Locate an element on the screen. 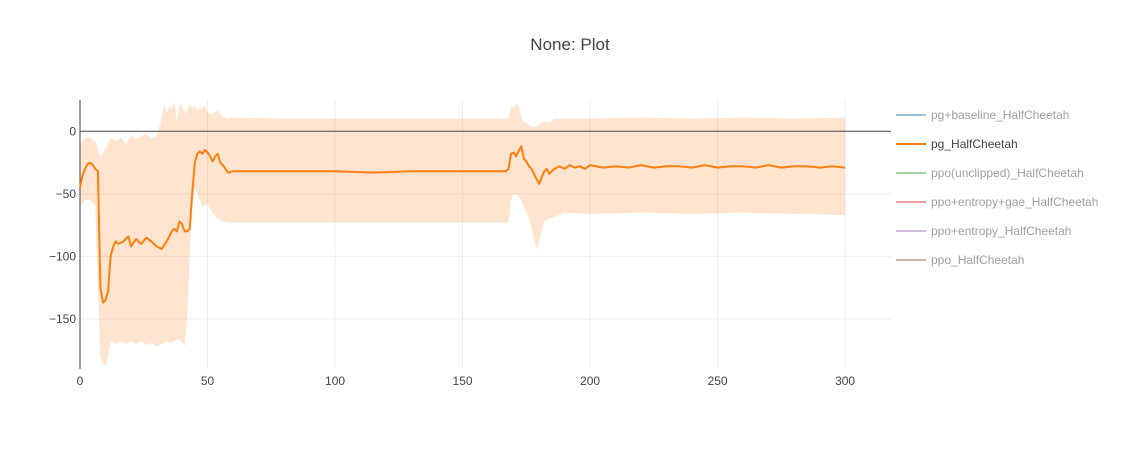  legend-label: ppo_HalfCheetah is located at coordinates (977, 260).